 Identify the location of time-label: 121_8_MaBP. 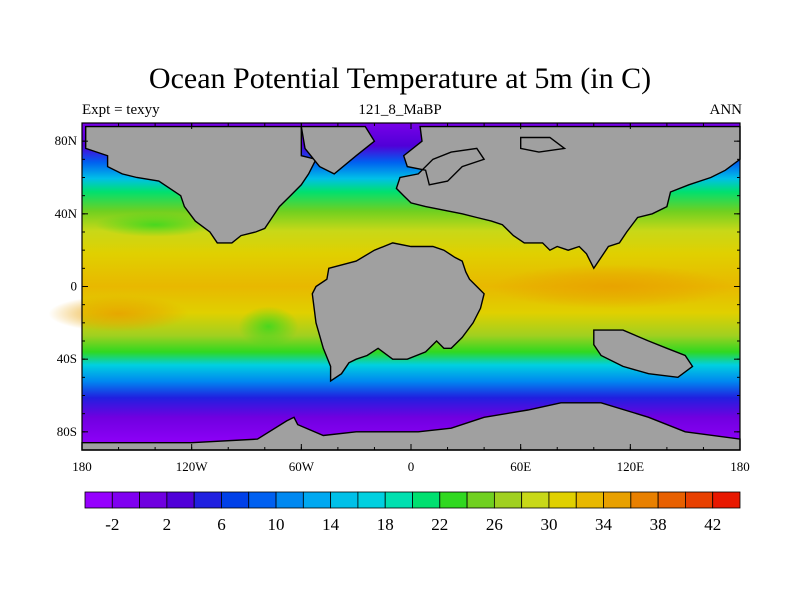
(400, 110).